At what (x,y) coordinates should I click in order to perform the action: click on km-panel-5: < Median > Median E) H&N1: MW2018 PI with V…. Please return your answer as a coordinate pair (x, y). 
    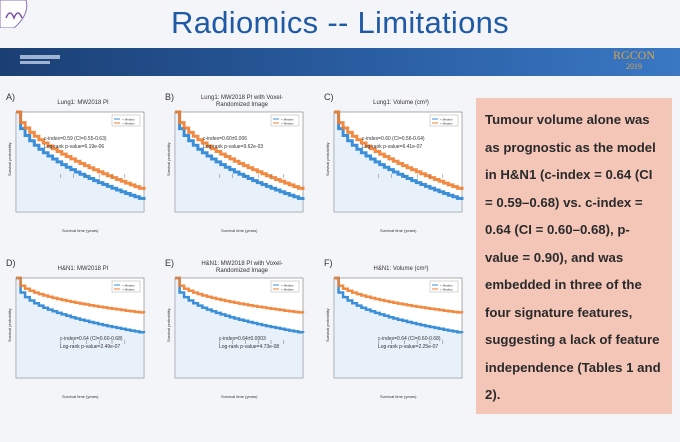
    Looking at the image, I should click on (238, 333).